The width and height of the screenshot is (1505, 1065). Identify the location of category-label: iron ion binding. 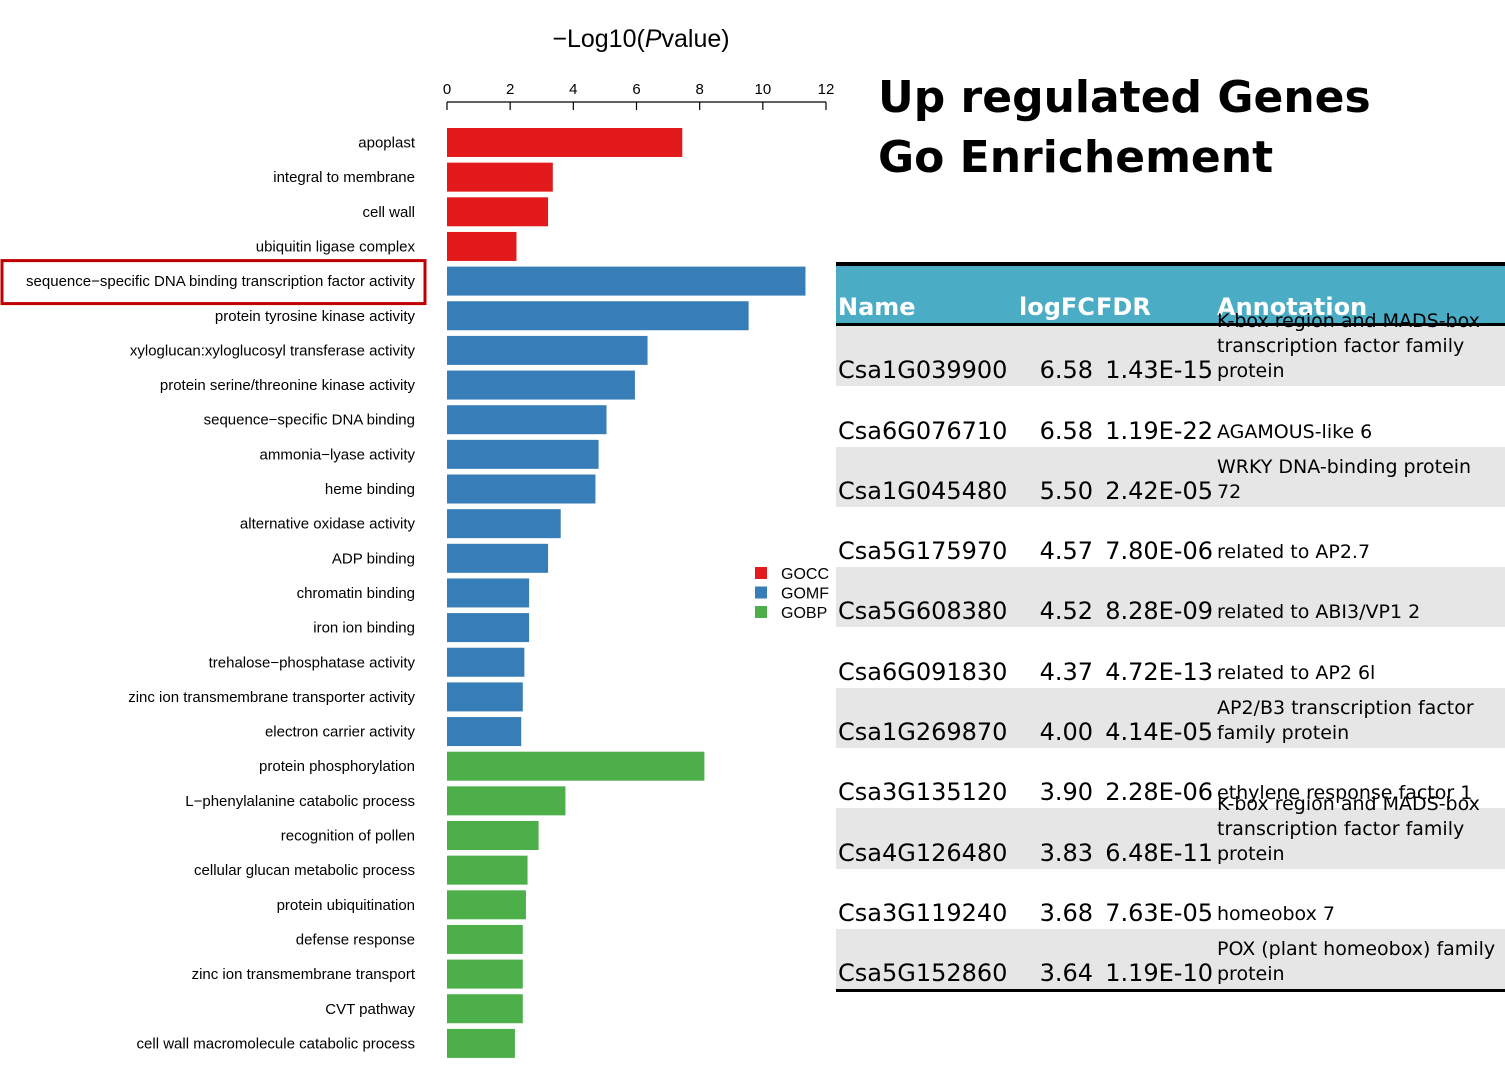
(364, 628).